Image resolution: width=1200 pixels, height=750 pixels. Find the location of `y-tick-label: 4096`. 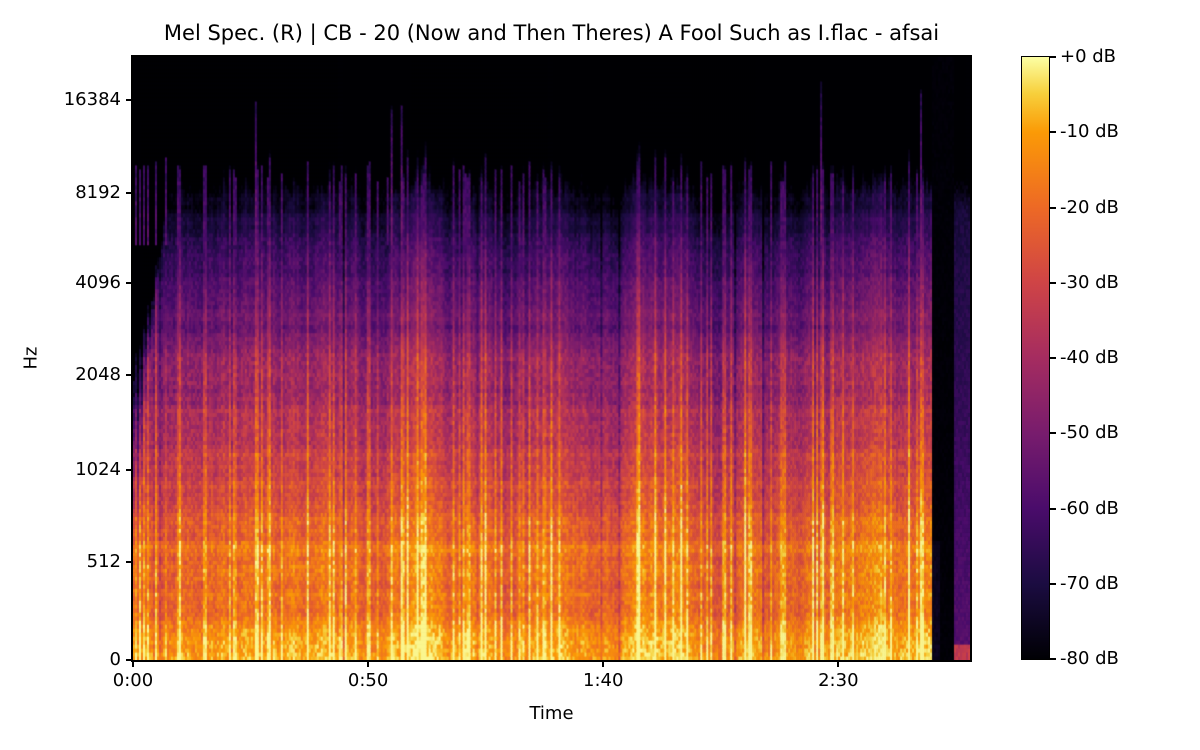

y-tick-label: 4096 is located at coordinates (98, 282).